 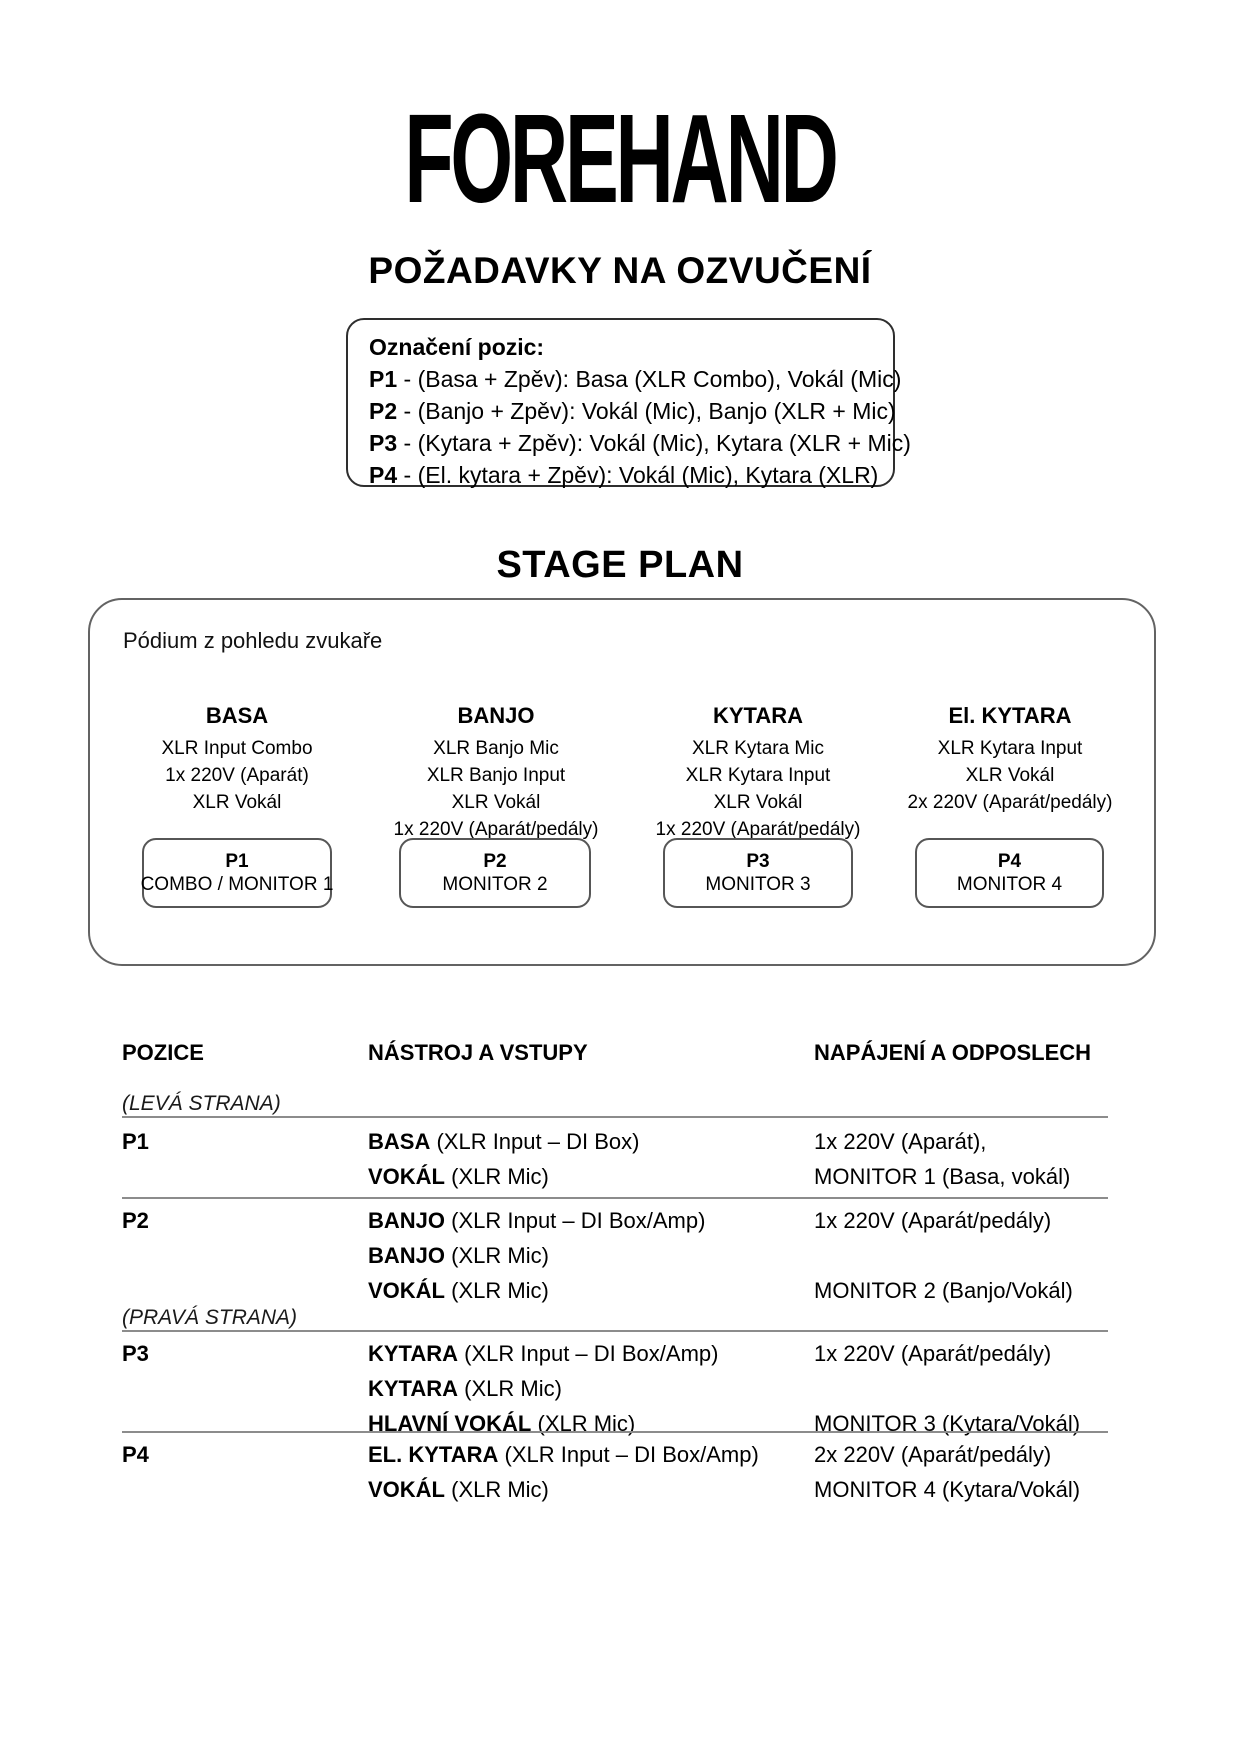 What do you see at coordinates (135, 1353) in the screenshot?
I see `row-position-label: P3` at bounding box center [135, 1353].